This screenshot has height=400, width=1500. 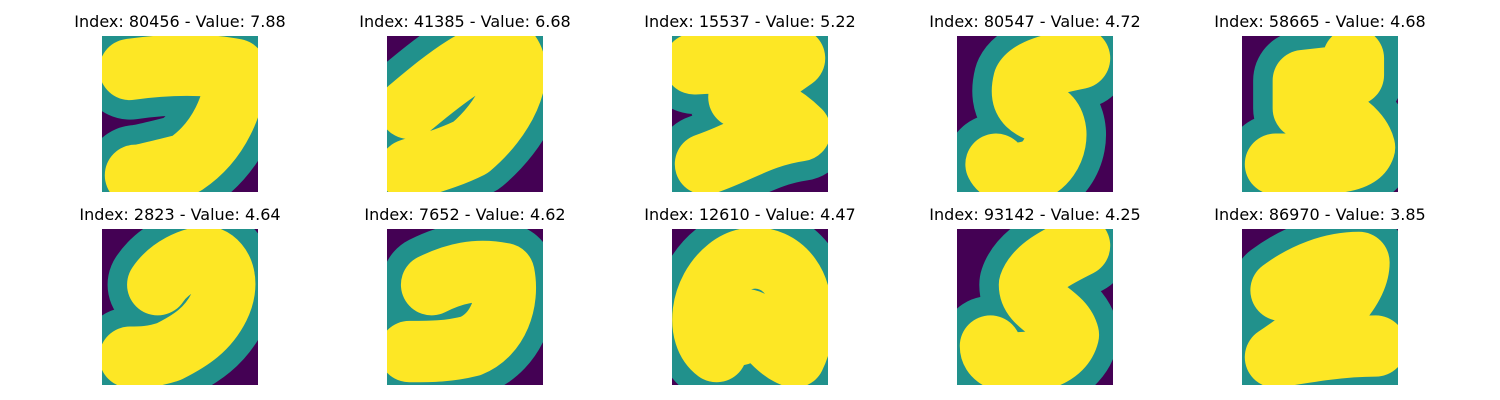 What do you see at coordinates (465, 214) in the screenshot?
I see `panel-title: Index: 7652 - Value: 4.62` at bounding box center [465, 214].